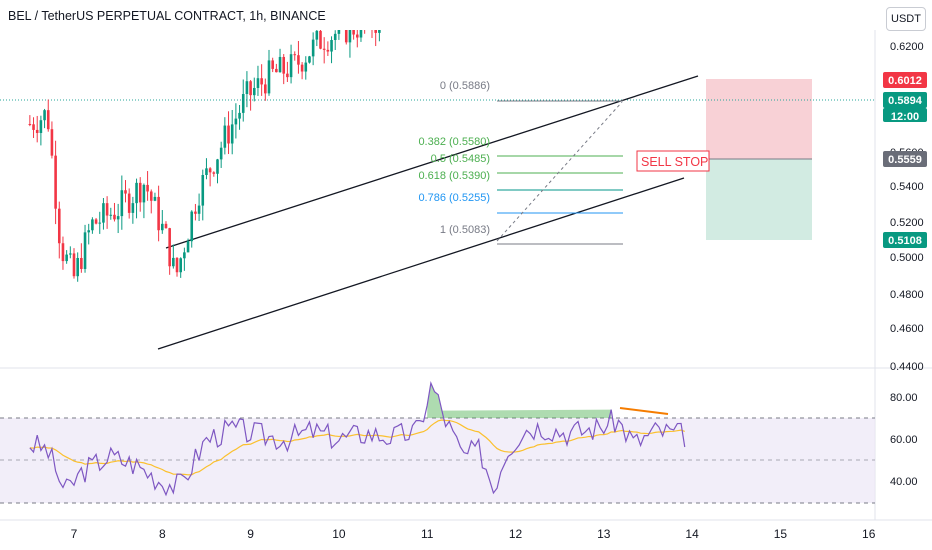 Image resolution: width=932 pixels, height=550 pixels. What do you see at coordinates (673, 161) in the screenshot?
I see `sell-stop-box` at bounding box center [673, 161].